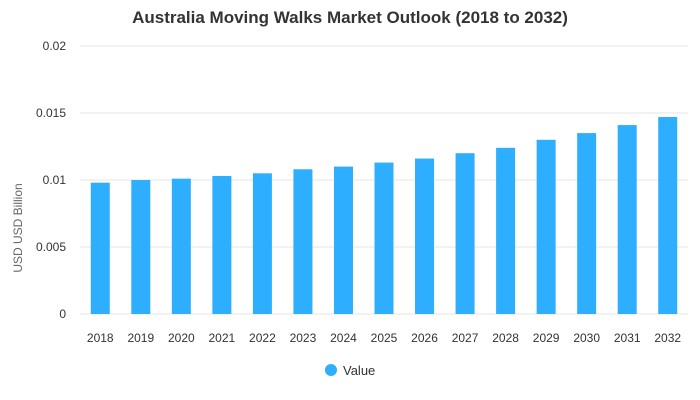 The width and height of the screenshot is (700, 400). What do you see at coordinates (100, 248) in the screenshot?
I see `bar-2018` at bounding box center [100, 248].